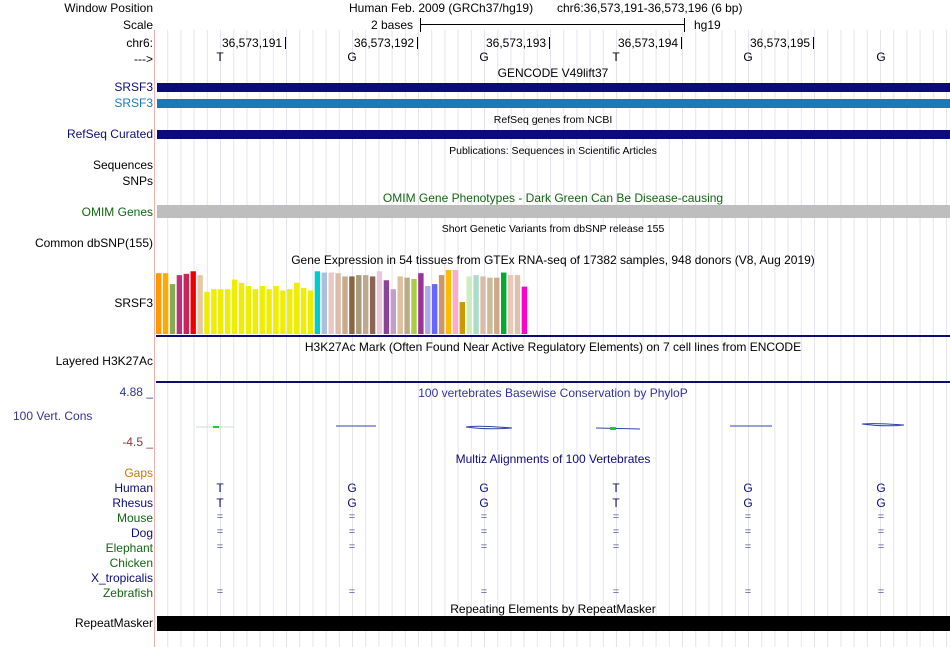 The width and height of the screenshot is (950, 647). I want to click on gtex-bar-chart, so click(345, 301).